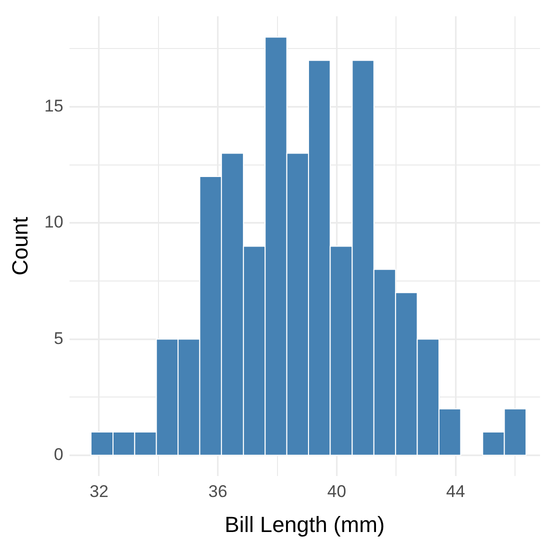 The width and height of the screenshot is (544, 549). What do you see at coordinates (59, 454) in the screenshot?
I see `y-tick-label: 0` at bounding box center [59, 454].